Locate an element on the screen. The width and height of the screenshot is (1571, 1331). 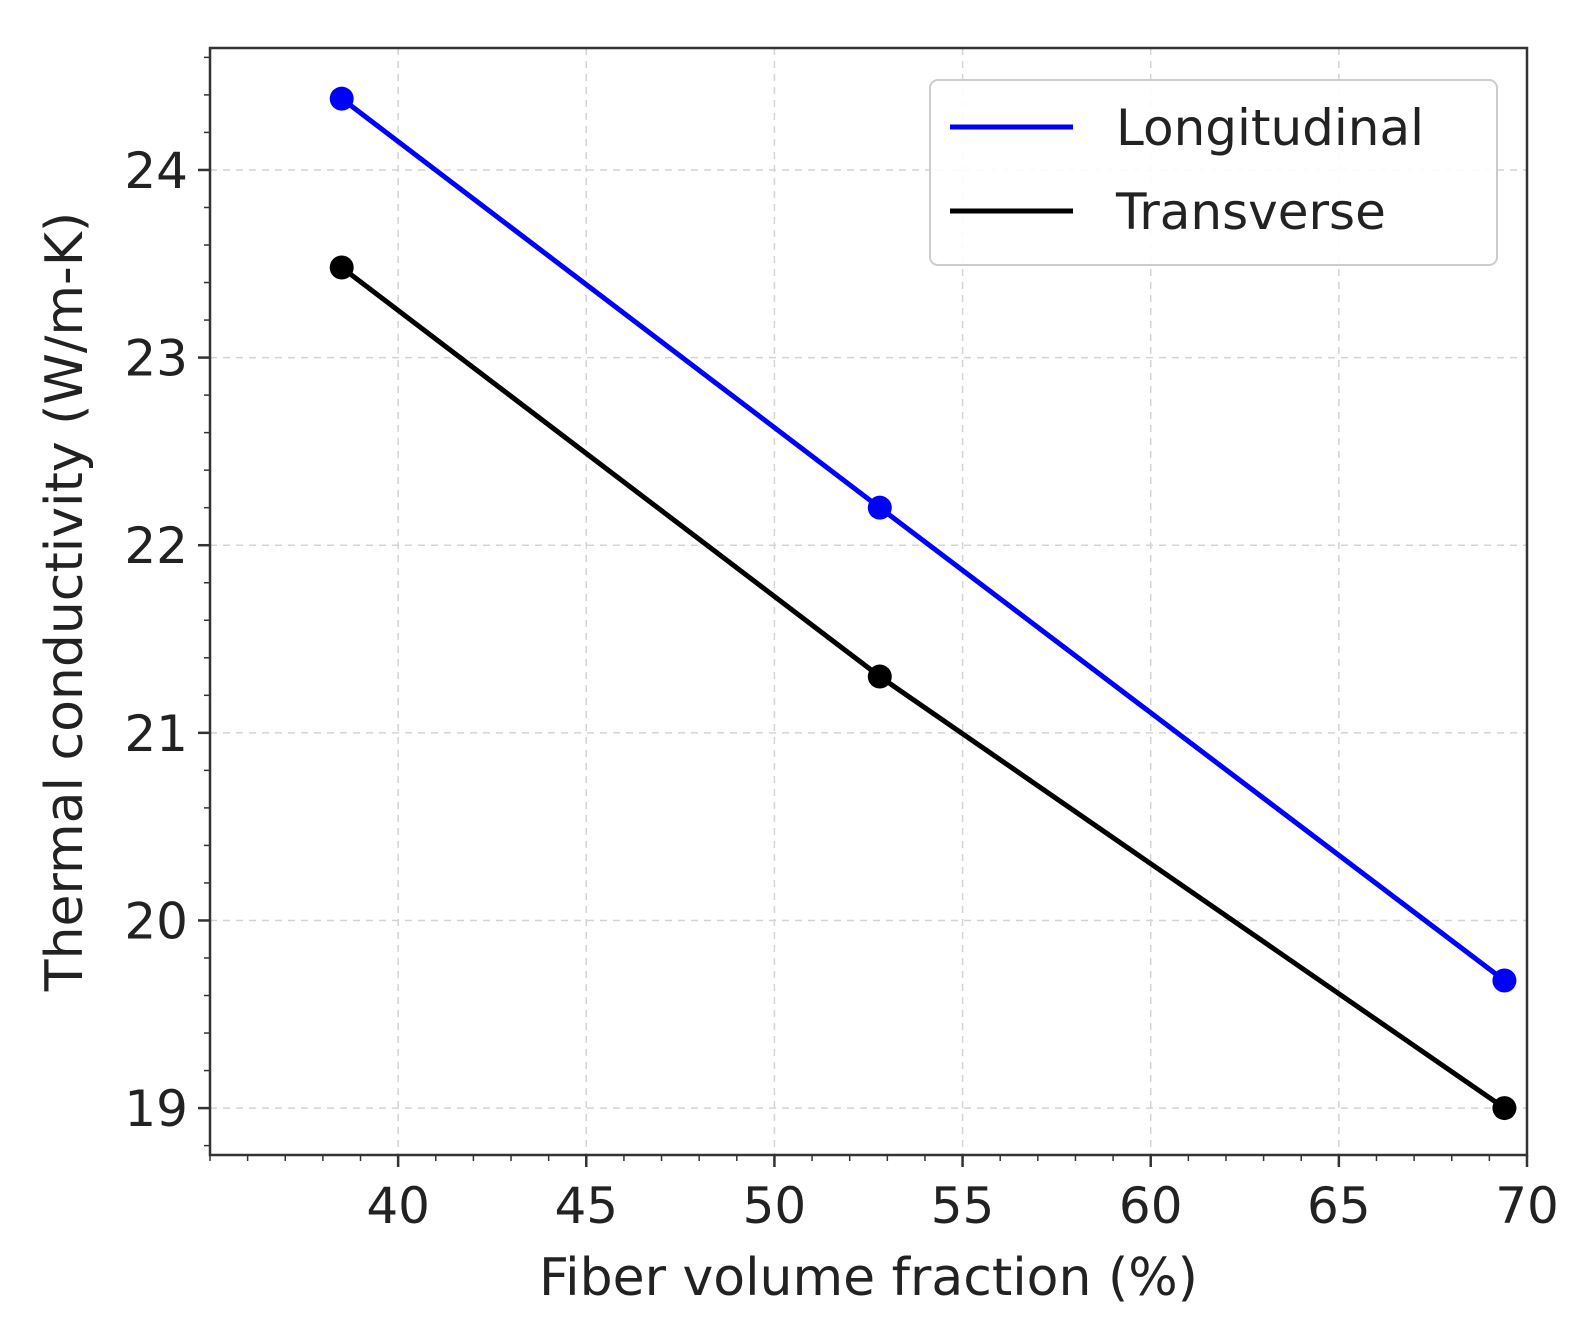
y-tick-label: 21 is located at coordinates (156, 734).